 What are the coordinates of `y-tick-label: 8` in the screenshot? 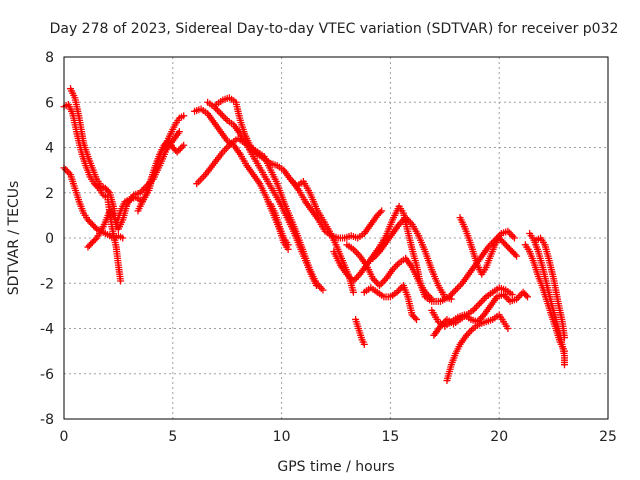 It's located at (49, 58).